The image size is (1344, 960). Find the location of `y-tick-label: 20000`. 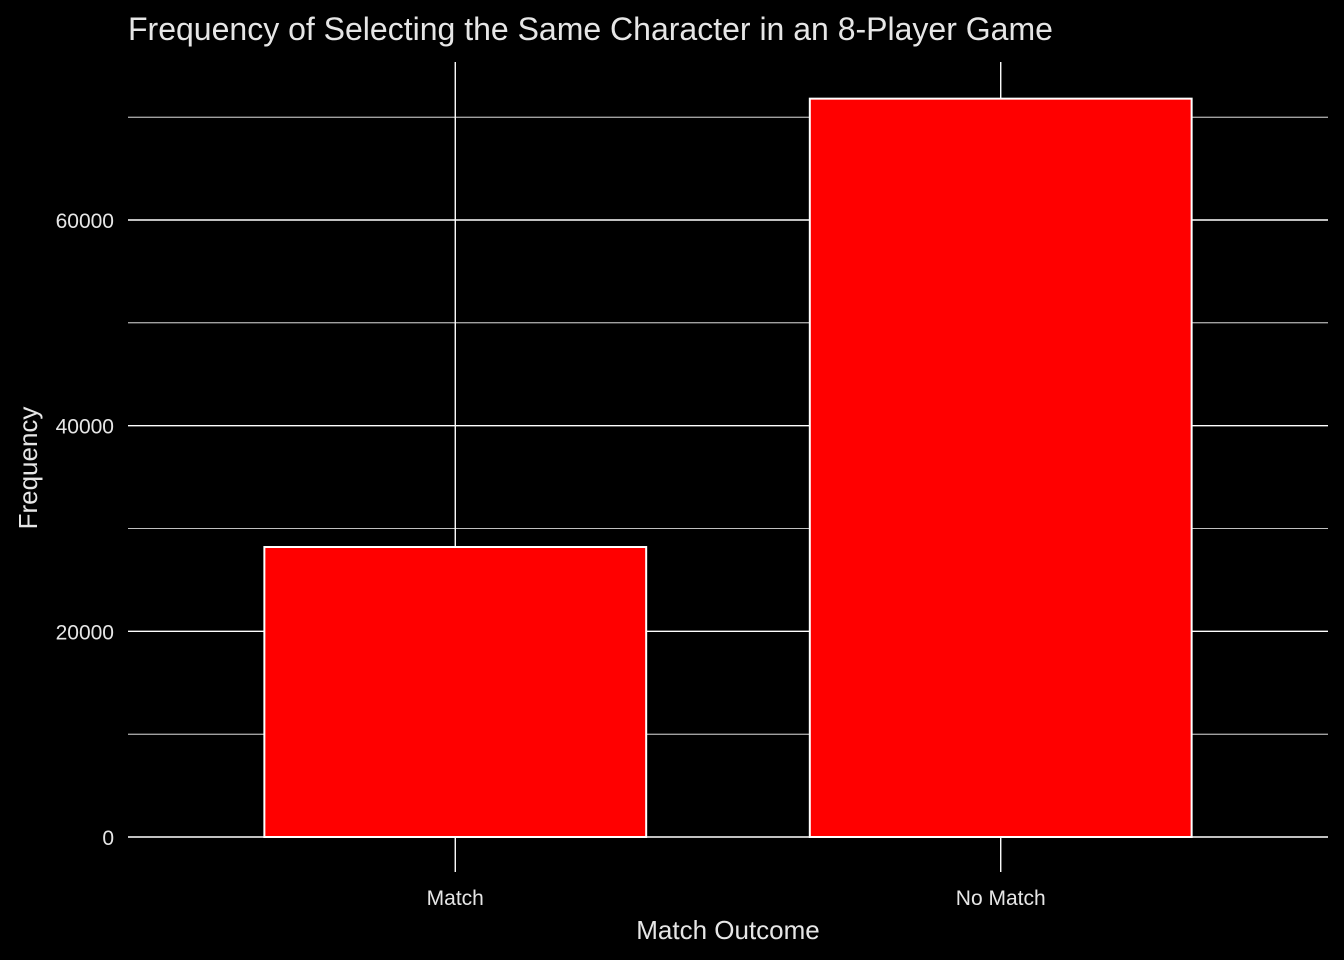

y-tick-label: 20000 is located at coordinates (85, 632).